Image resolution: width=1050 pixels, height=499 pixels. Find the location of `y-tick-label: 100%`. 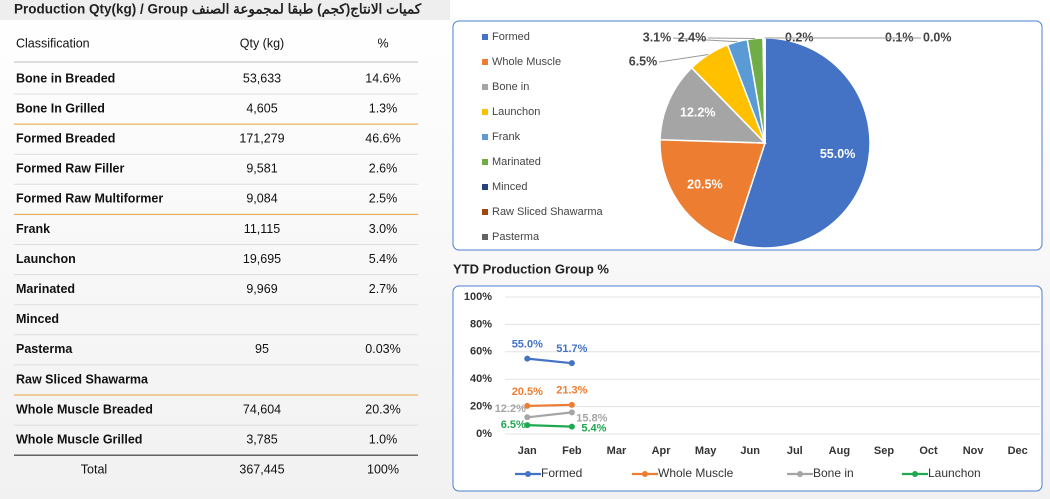

y-tick-label: 100% is located at coordinates (478, 297).